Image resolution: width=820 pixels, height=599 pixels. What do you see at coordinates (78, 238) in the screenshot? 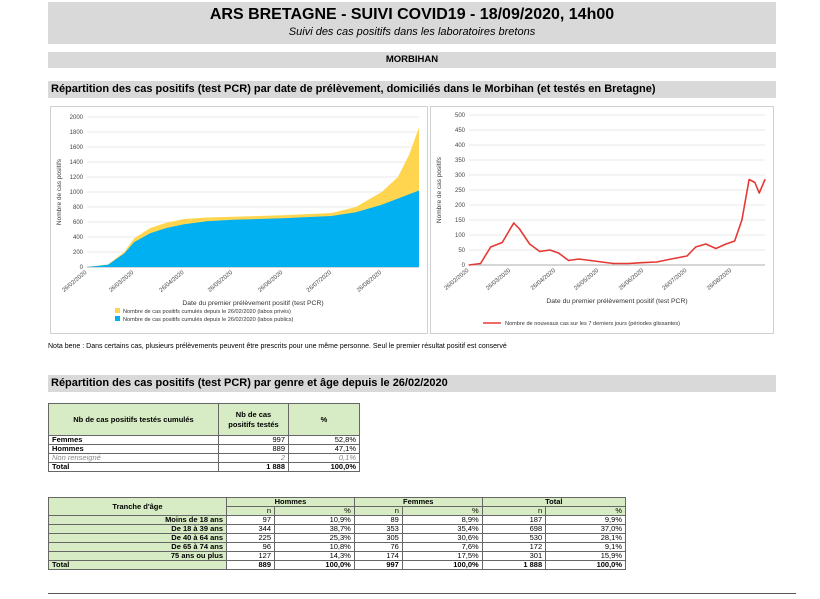
I see `y-tick-label: 400` at bounding box center [78, 238].